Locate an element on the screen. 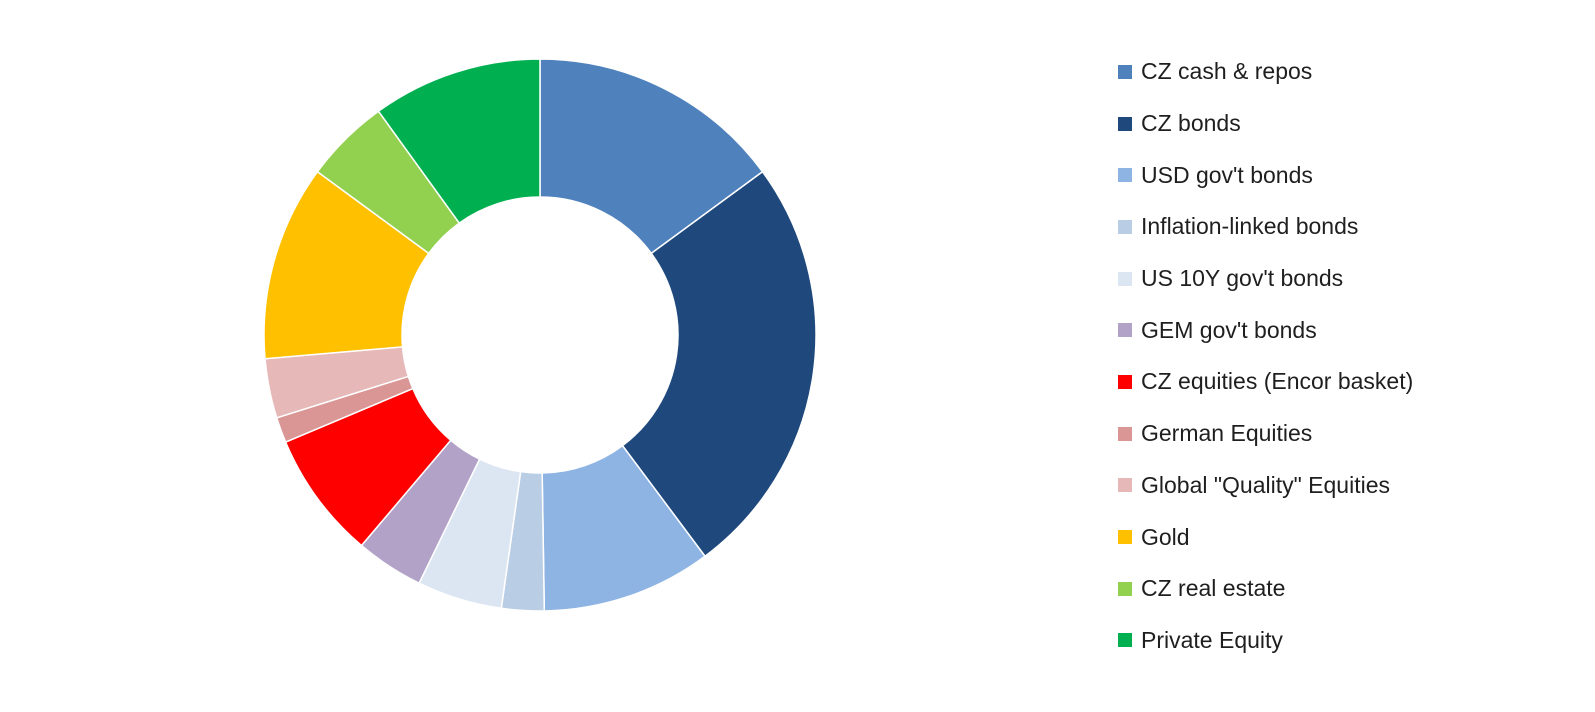 This screenshot has width=1595, height=712. legend-label: CZ bonds is located at coordinates (1191, 123).